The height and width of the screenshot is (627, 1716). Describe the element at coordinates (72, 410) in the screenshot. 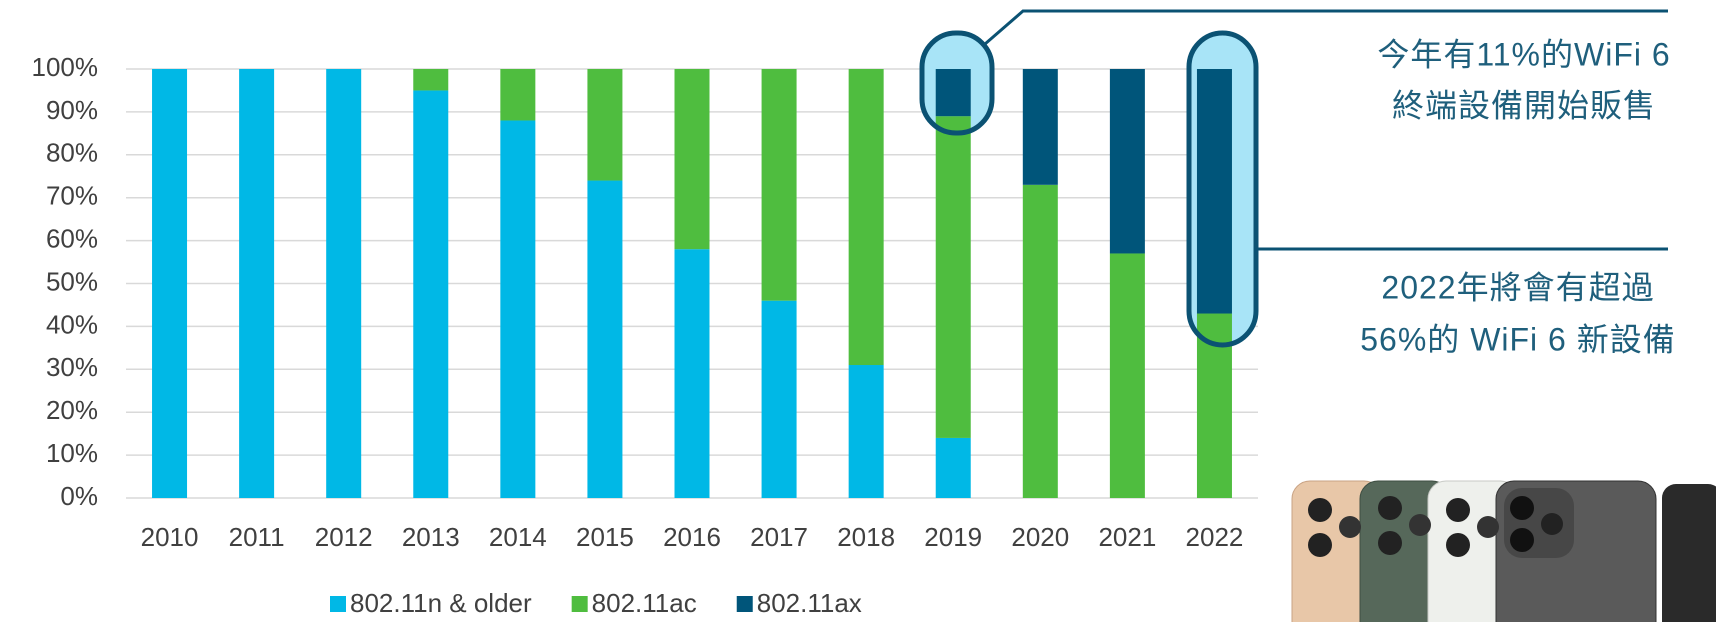

I see `y-tick-label: 20%` at that location.